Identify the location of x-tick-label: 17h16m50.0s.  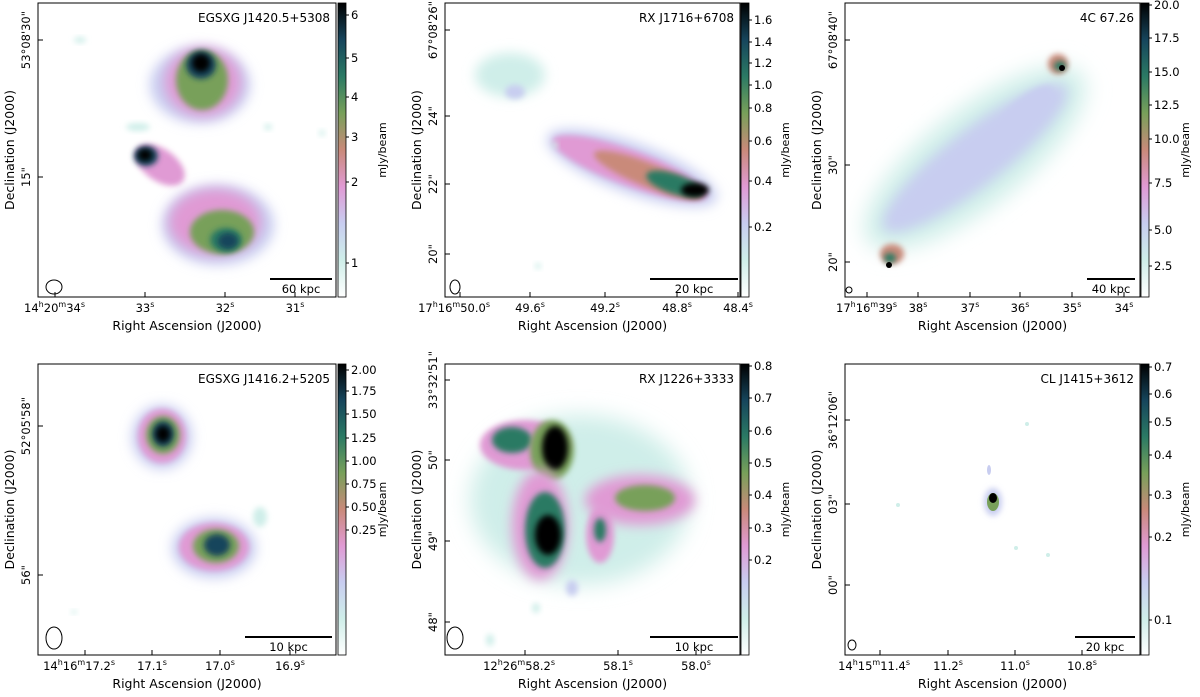
(454, 307).